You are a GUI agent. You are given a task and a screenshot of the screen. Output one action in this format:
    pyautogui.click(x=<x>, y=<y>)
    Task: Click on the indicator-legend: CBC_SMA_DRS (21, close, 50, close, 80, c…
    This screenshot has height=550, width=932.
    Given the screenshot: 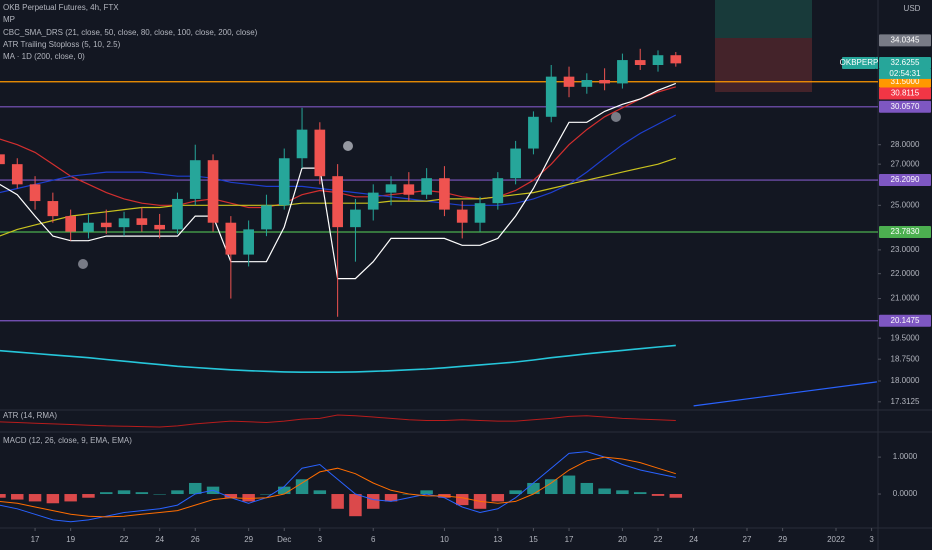 What is the action you would take?
    pyautogui.click(x=130, y=32)
    